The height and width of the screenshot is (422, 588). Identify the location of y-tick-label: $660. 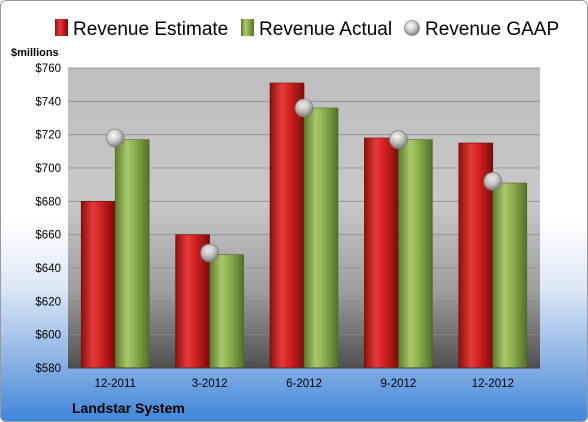
(48, 236).